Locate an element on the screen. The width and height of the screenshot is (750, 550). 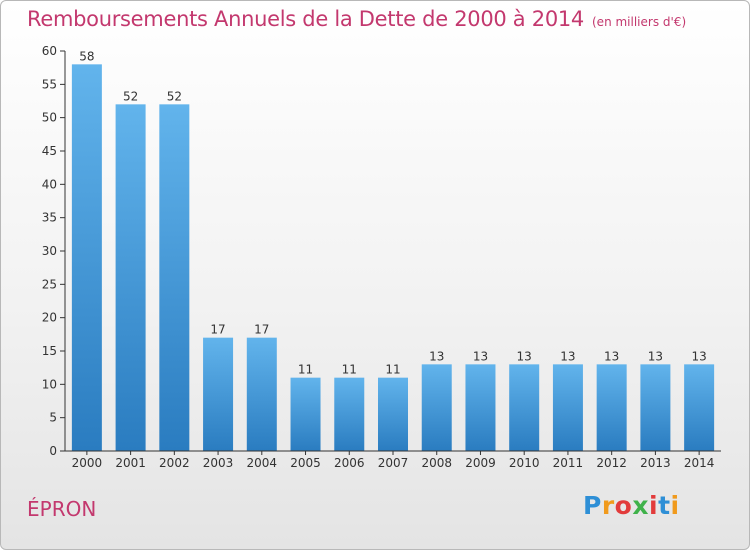
y-tick-label-10: 10 is located at coordinates (49, 384).